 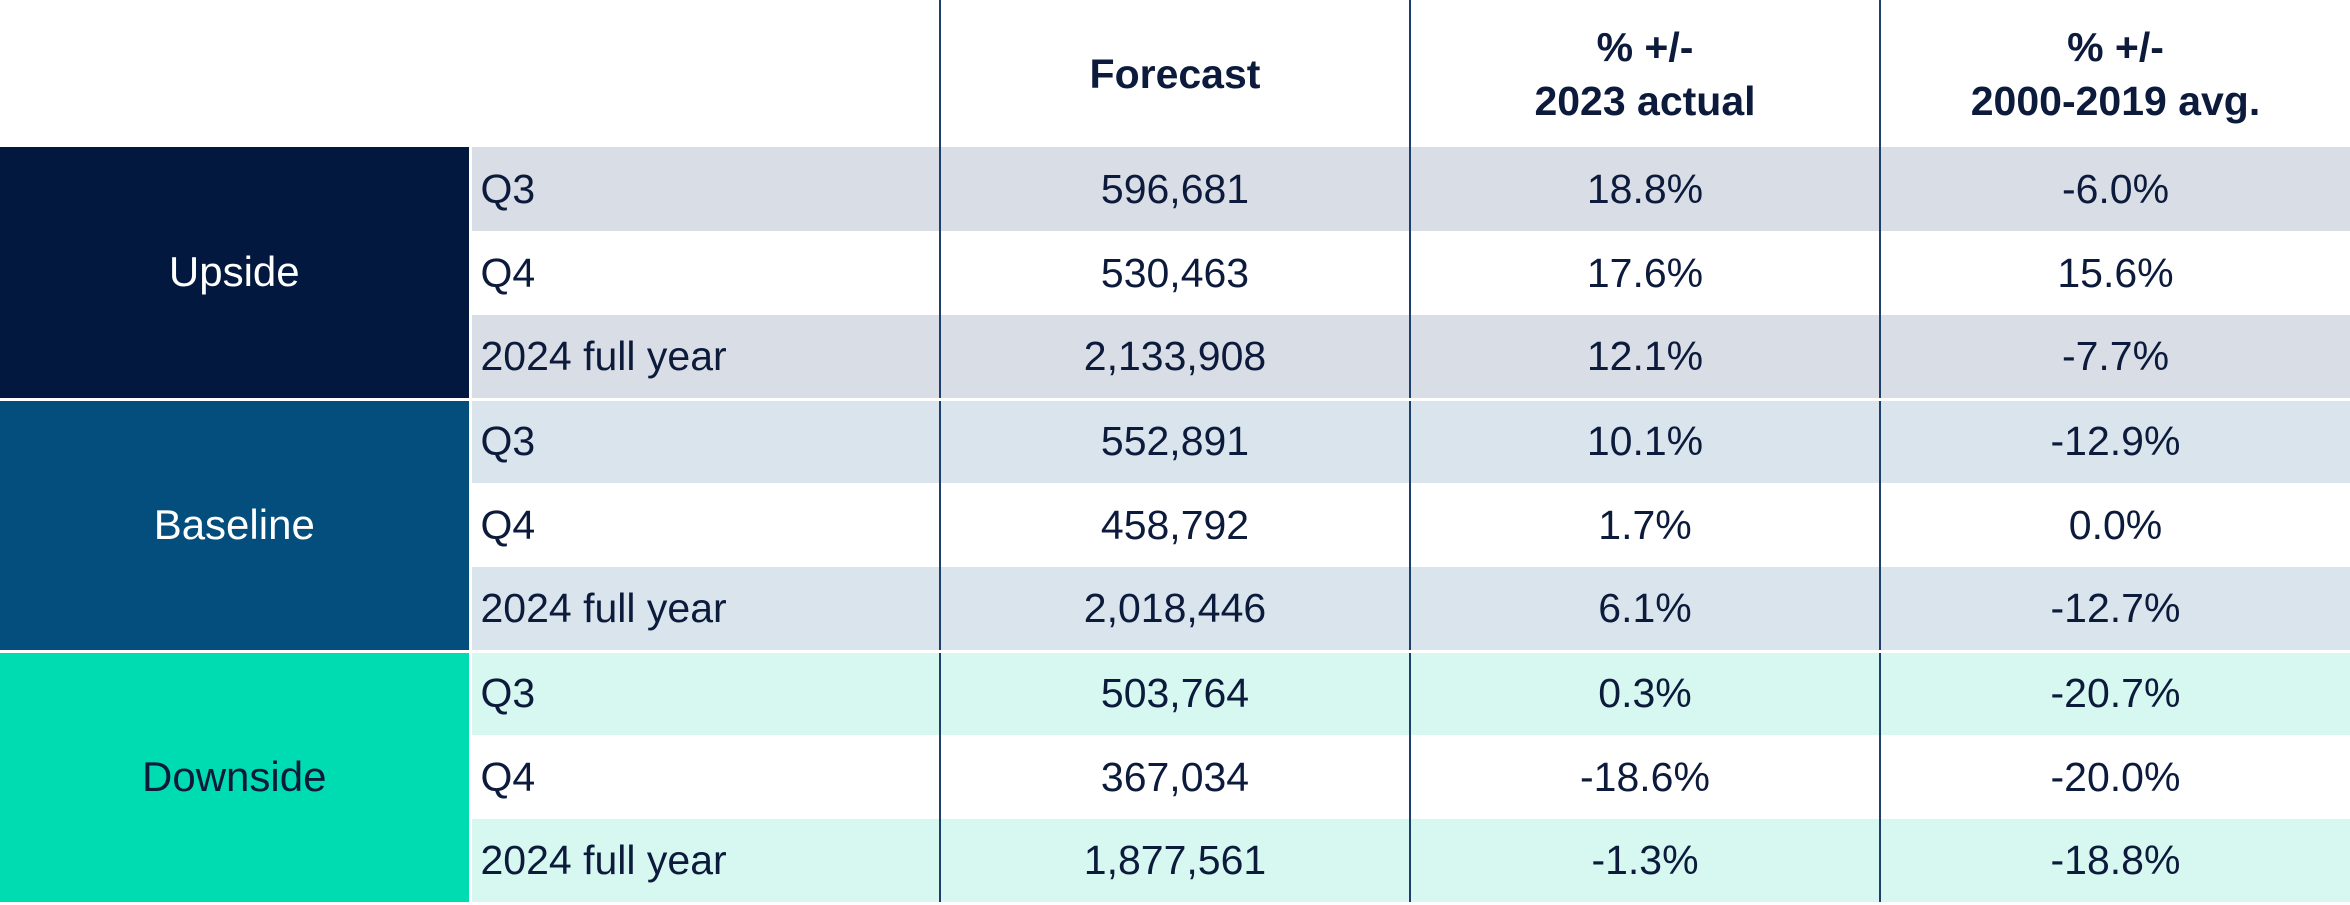 I want to click on vs-avg-cell: 15.6%, so click(x=2114, y=273).